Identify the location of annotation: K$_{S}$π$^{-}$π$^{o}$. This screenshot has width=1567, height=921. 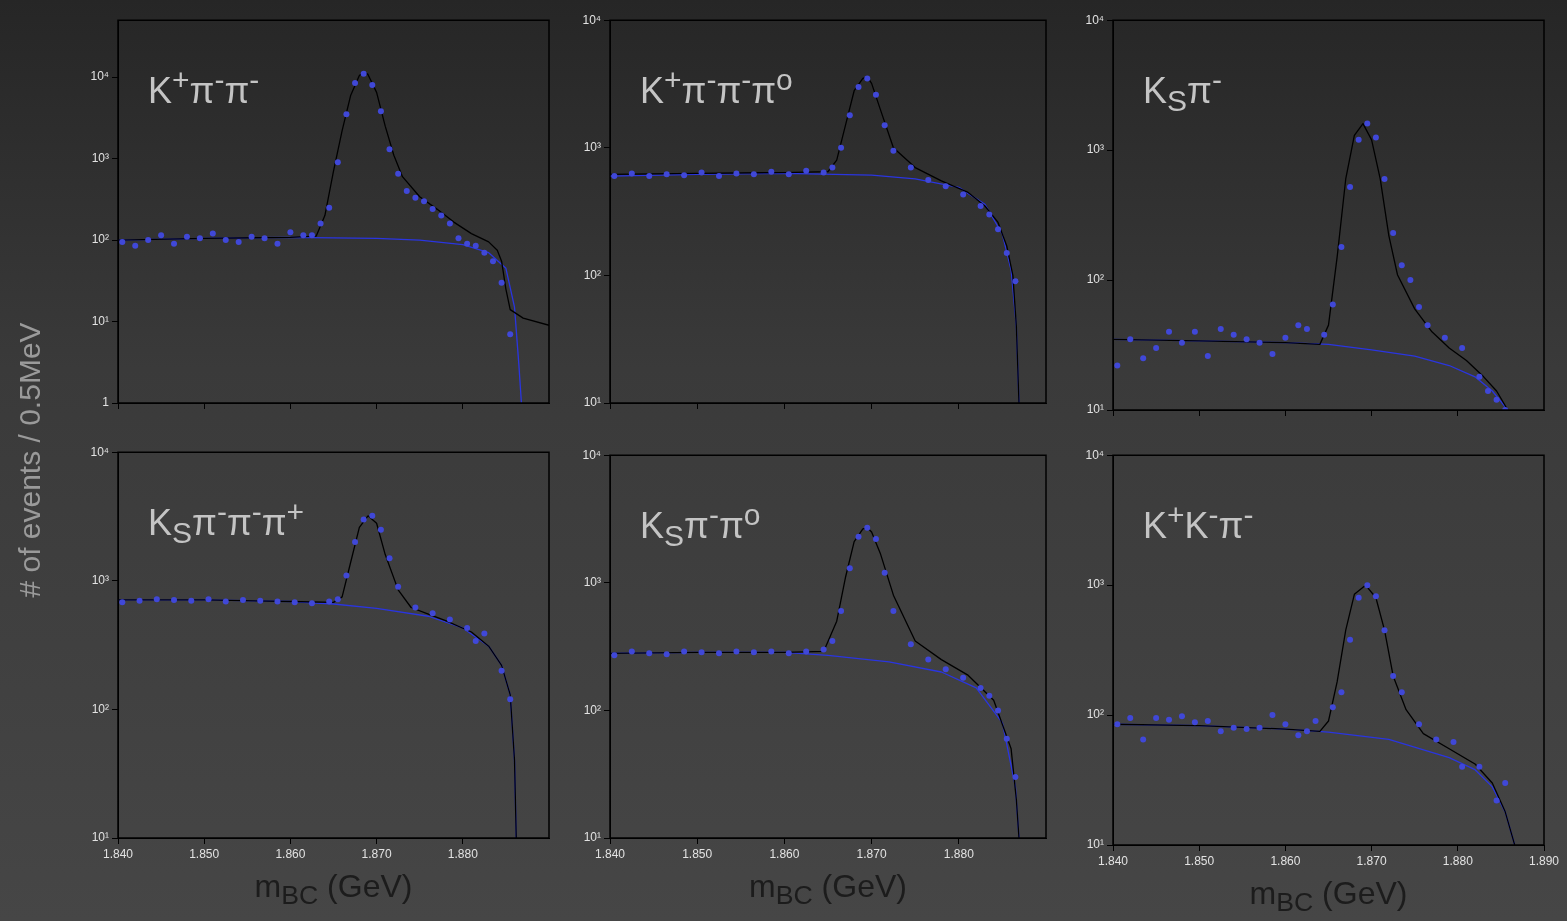
(700, 525).